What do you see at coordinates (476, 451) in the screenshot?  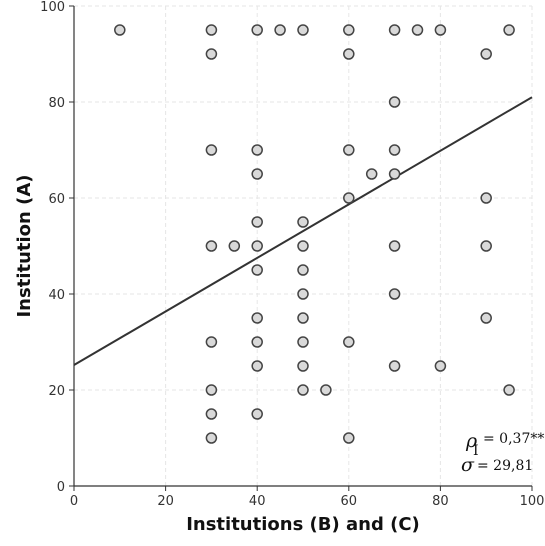 I see `rho-subscript: I` at bounding box center [476, 451].